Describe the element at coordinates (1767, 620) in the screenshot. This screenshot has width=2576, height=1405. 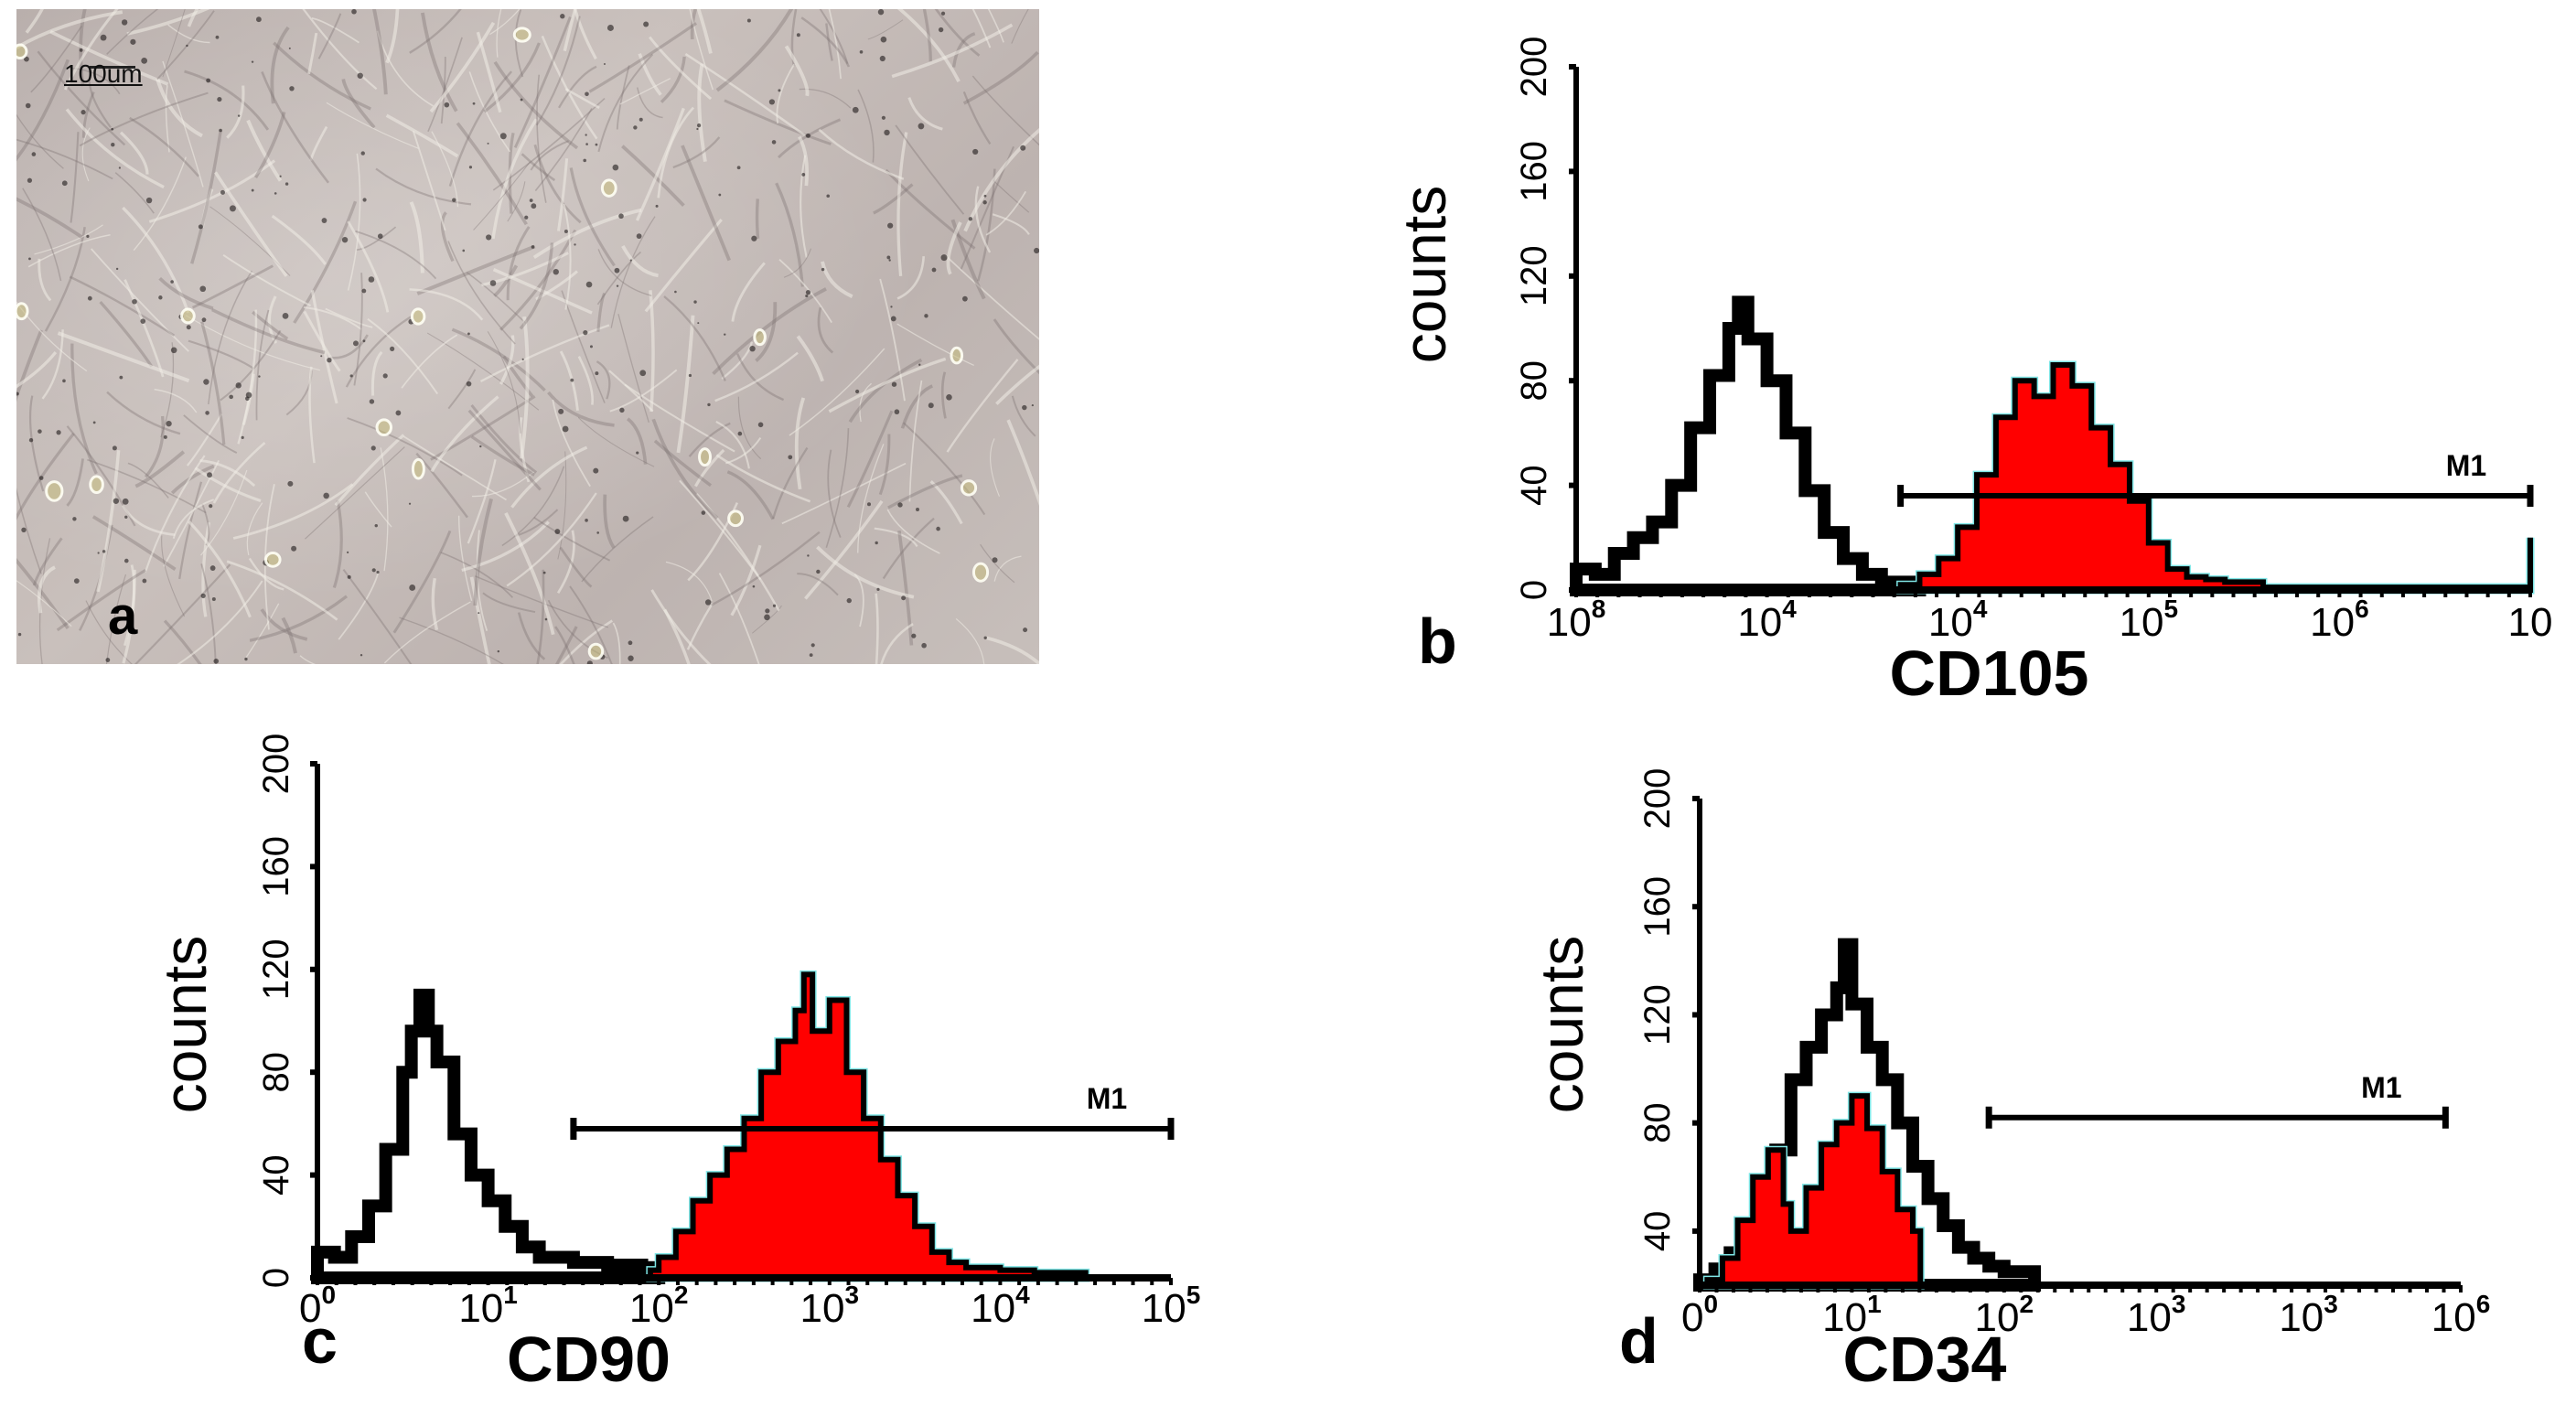
I see `x-tick-label: 10⁴` at that location.